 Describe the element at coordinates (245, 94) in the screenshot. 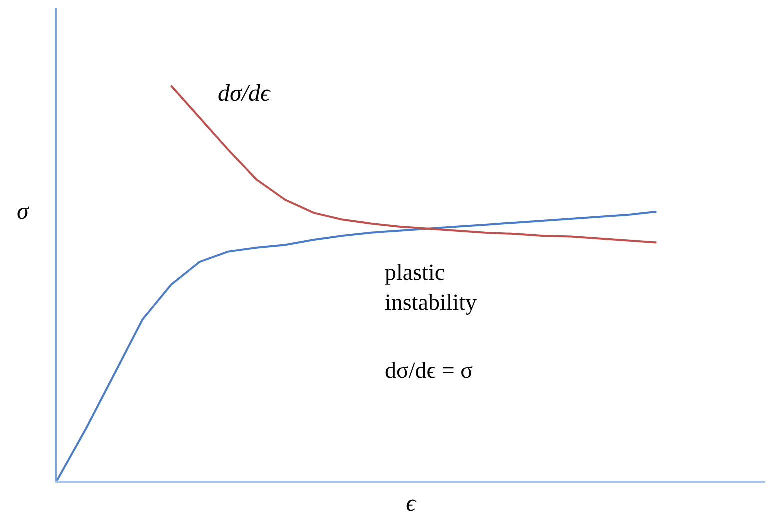

I see `series-label: dσ/dϵ` at that location.